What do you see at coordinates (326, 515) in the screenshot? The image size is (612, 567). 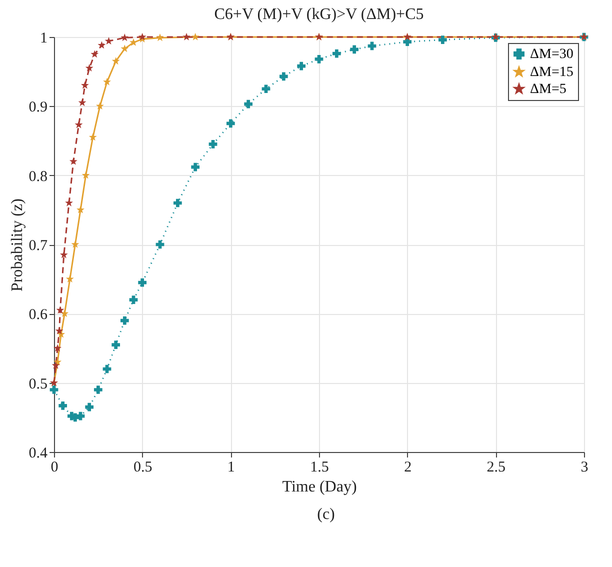 I see `text: (c)` at bounding box center [326, 515].